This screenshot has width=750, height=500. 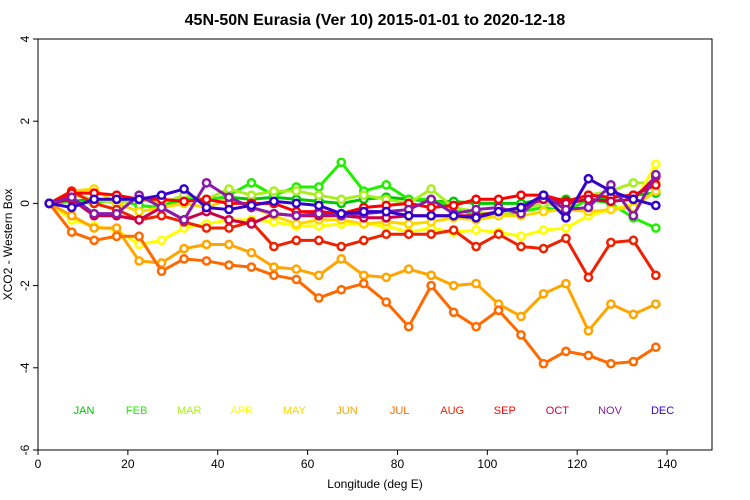 What do you see at coordinates (189, 411) in the screenshot?
I see `legend-entry-mar: MAR` at bounding box center [189, 411].